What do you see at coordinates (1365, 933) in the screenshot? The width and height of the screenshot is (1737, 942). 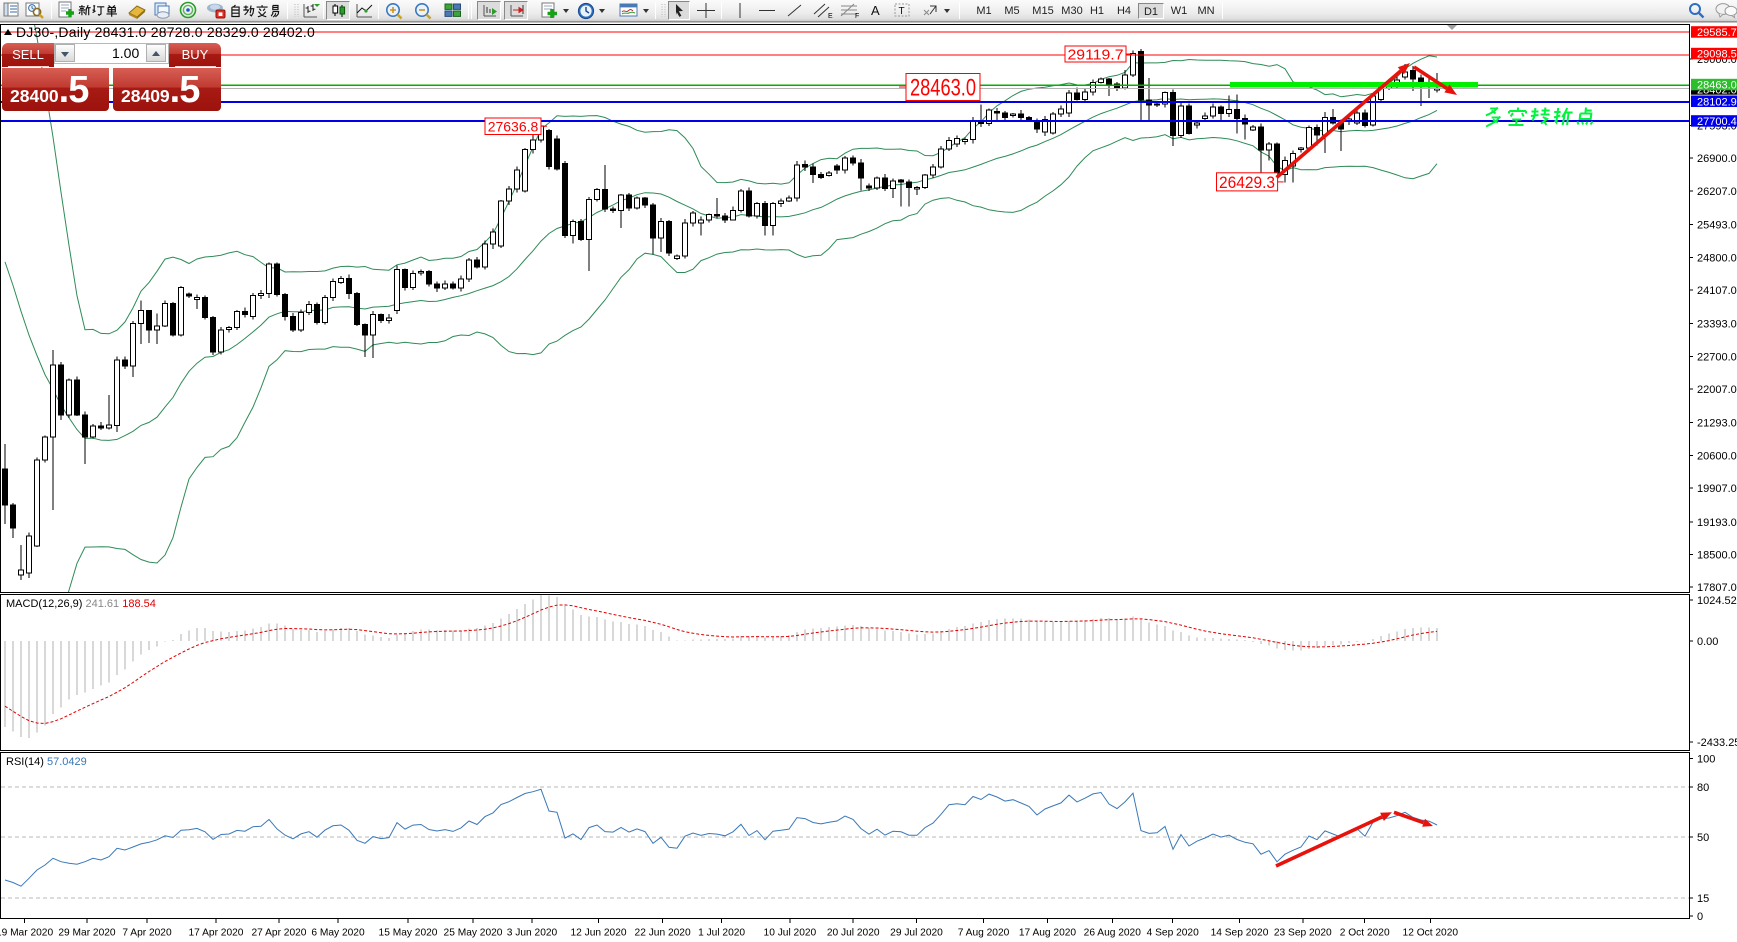 I see `svg-text: 2 Oct 2020` at bounding box center [1365, 933].